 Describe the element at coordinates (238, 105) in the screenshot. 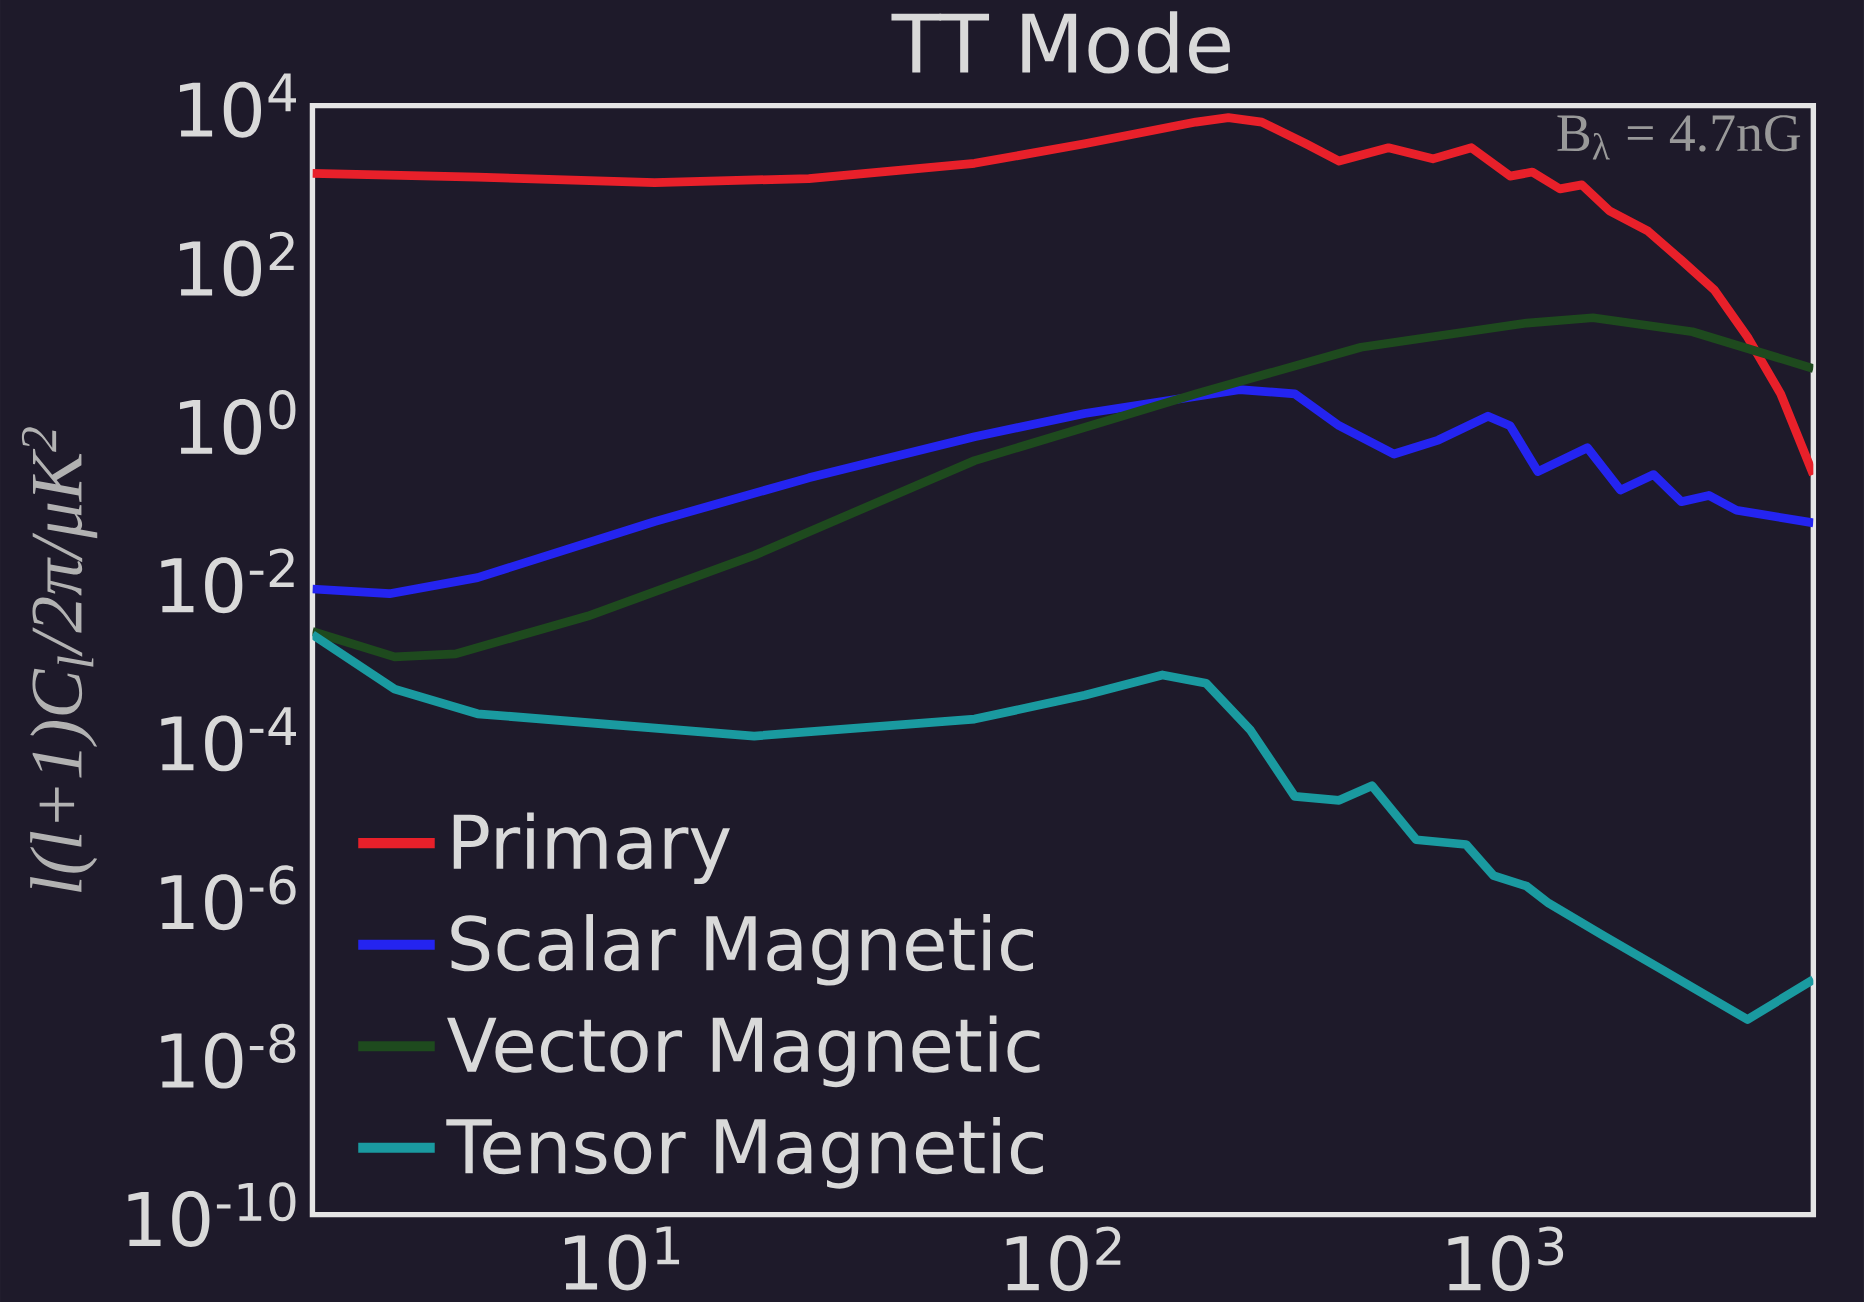

I see `y-tick-label: 10$^{4}$` at that location.